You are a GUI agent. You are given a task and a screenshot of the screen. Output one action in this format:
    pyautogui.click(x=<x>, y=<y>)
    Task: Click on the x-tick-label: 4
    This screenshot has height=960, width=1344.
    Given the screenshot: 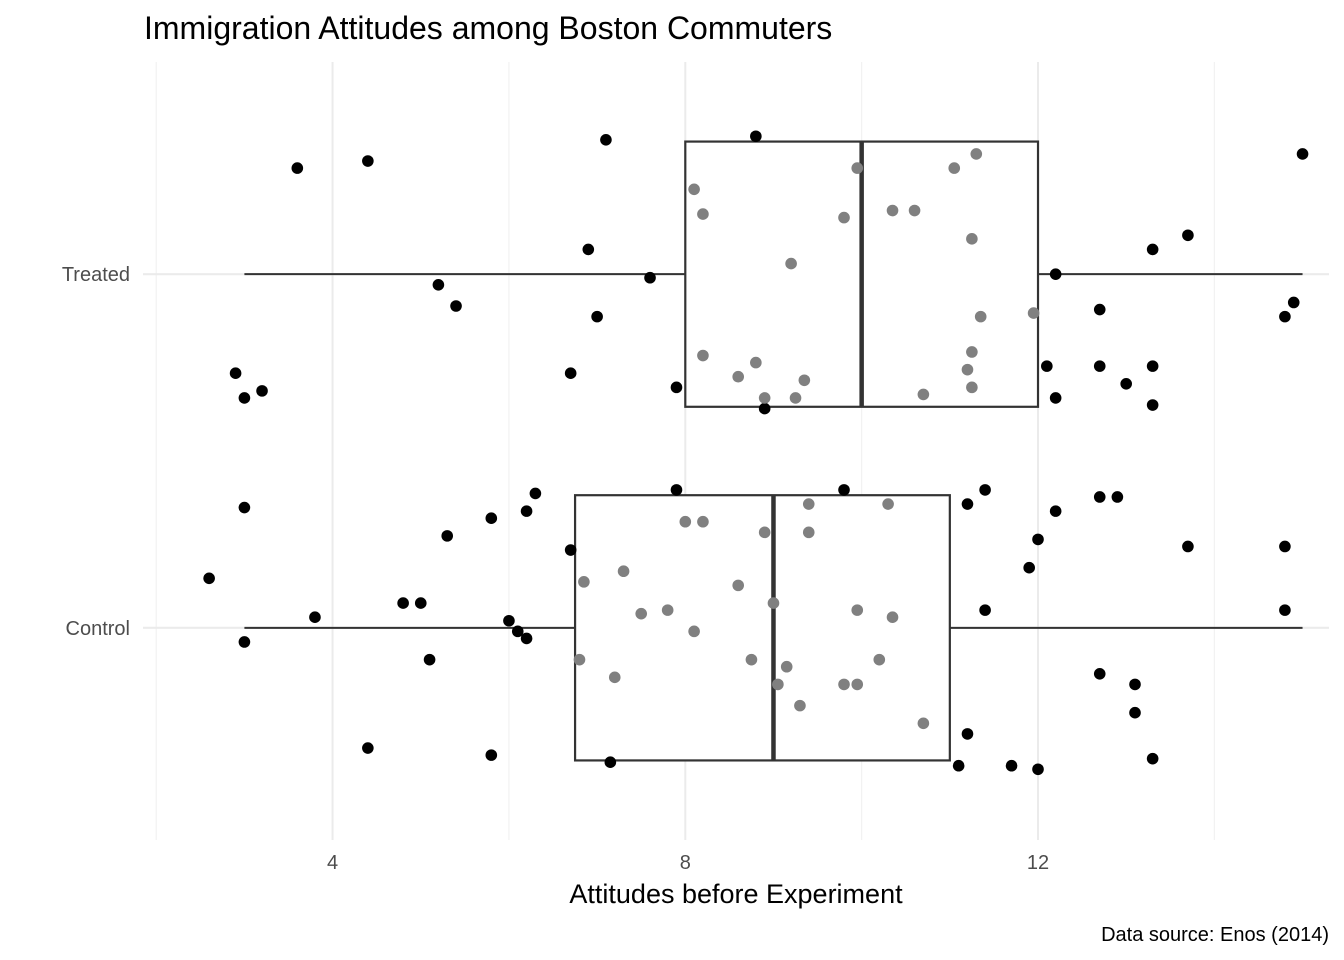 What is the action you would take?
    pyautogui.click(x=332, y=863)
    